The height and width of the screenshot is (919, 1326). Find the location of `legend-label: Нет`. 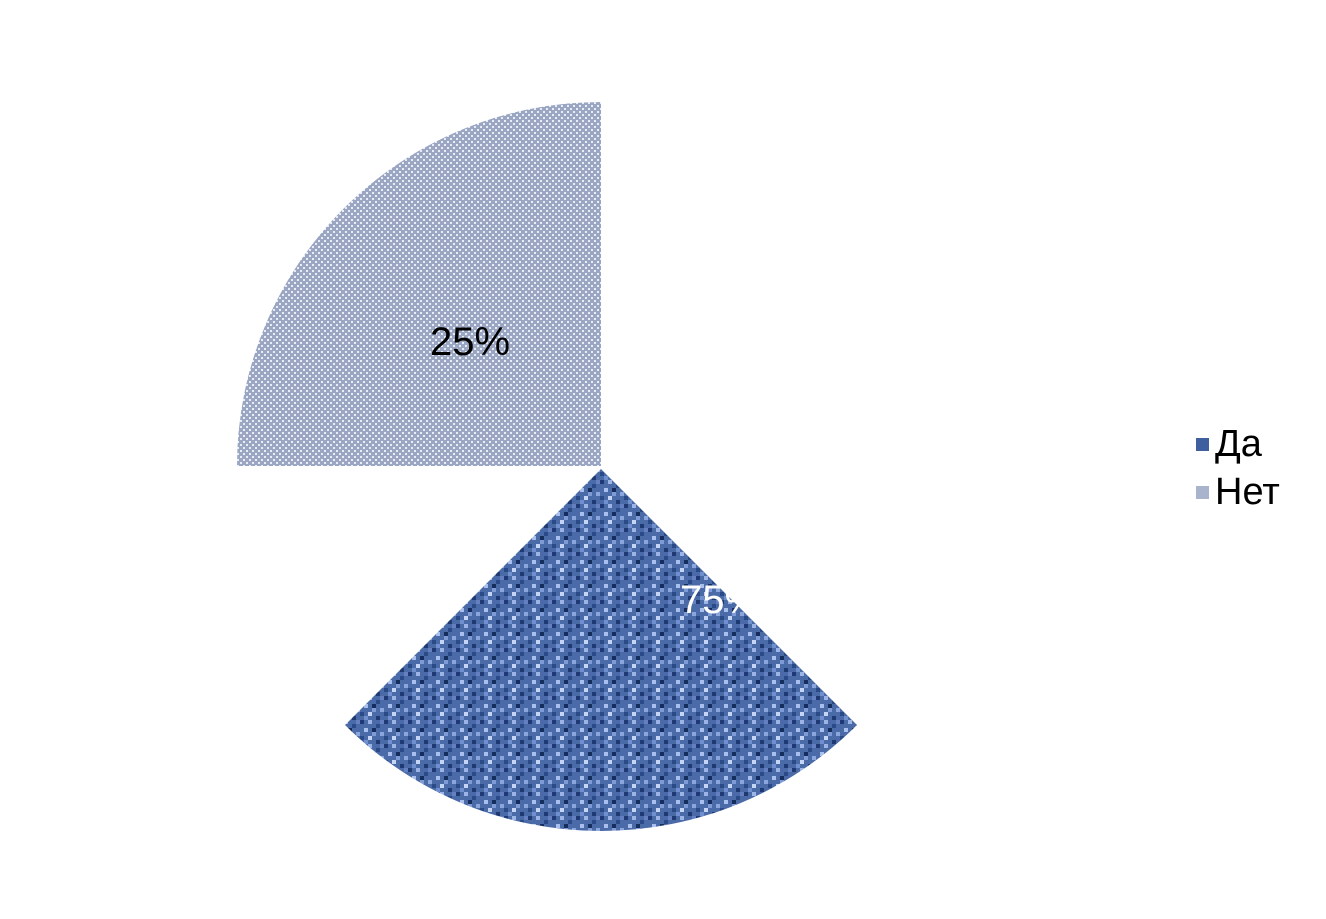

legend-label: Нет is located at coordinates (1247, 492).